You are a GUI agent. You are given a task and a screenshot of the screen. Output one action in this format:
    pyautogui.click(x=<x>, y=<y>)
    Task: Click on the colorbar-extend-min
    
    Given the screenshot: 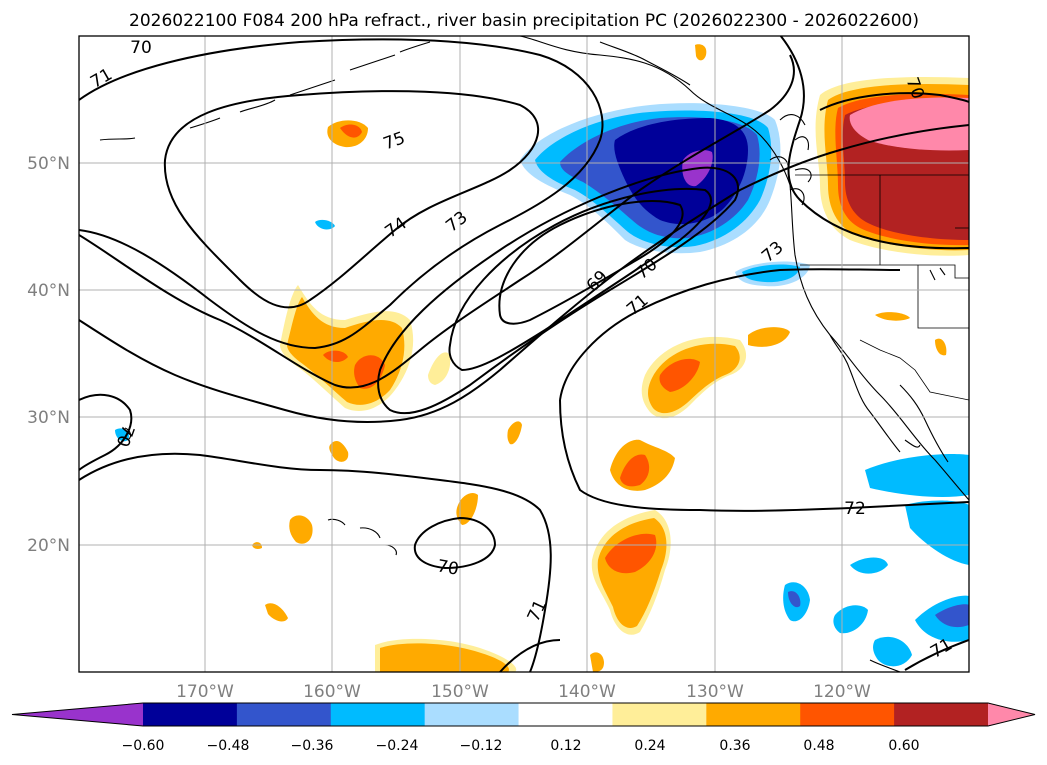 What is the action you would take?
    pyautogui.click(x=77, y=714)
    